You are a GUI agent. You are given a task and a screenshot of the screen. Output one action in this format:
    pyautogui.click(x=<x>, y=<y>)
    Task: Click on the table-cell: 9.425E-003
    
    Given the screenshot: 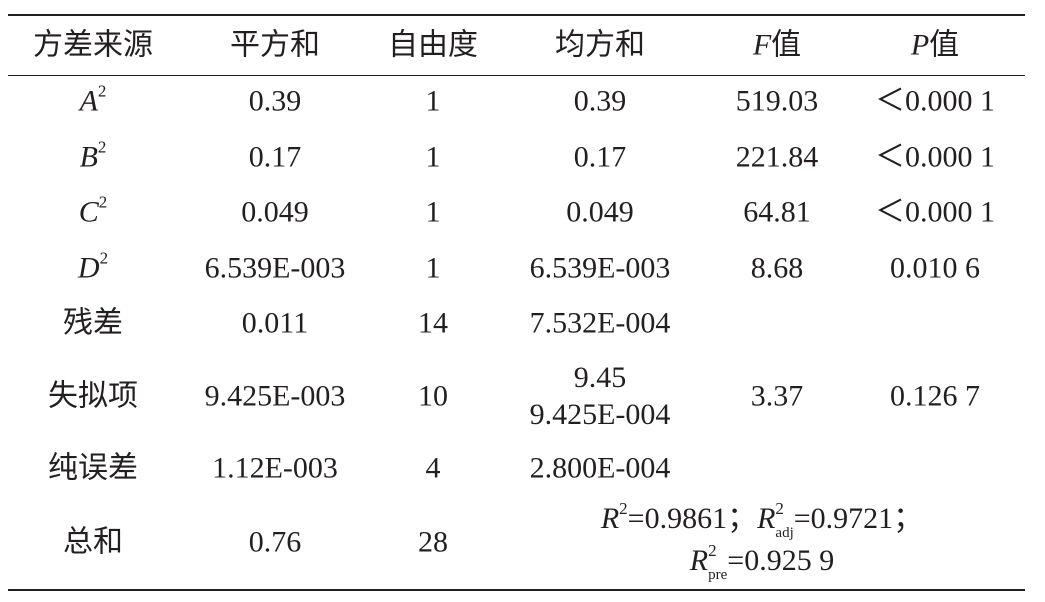 What is the action you would take?
    pyautogui.click(x=275, y=396)
    